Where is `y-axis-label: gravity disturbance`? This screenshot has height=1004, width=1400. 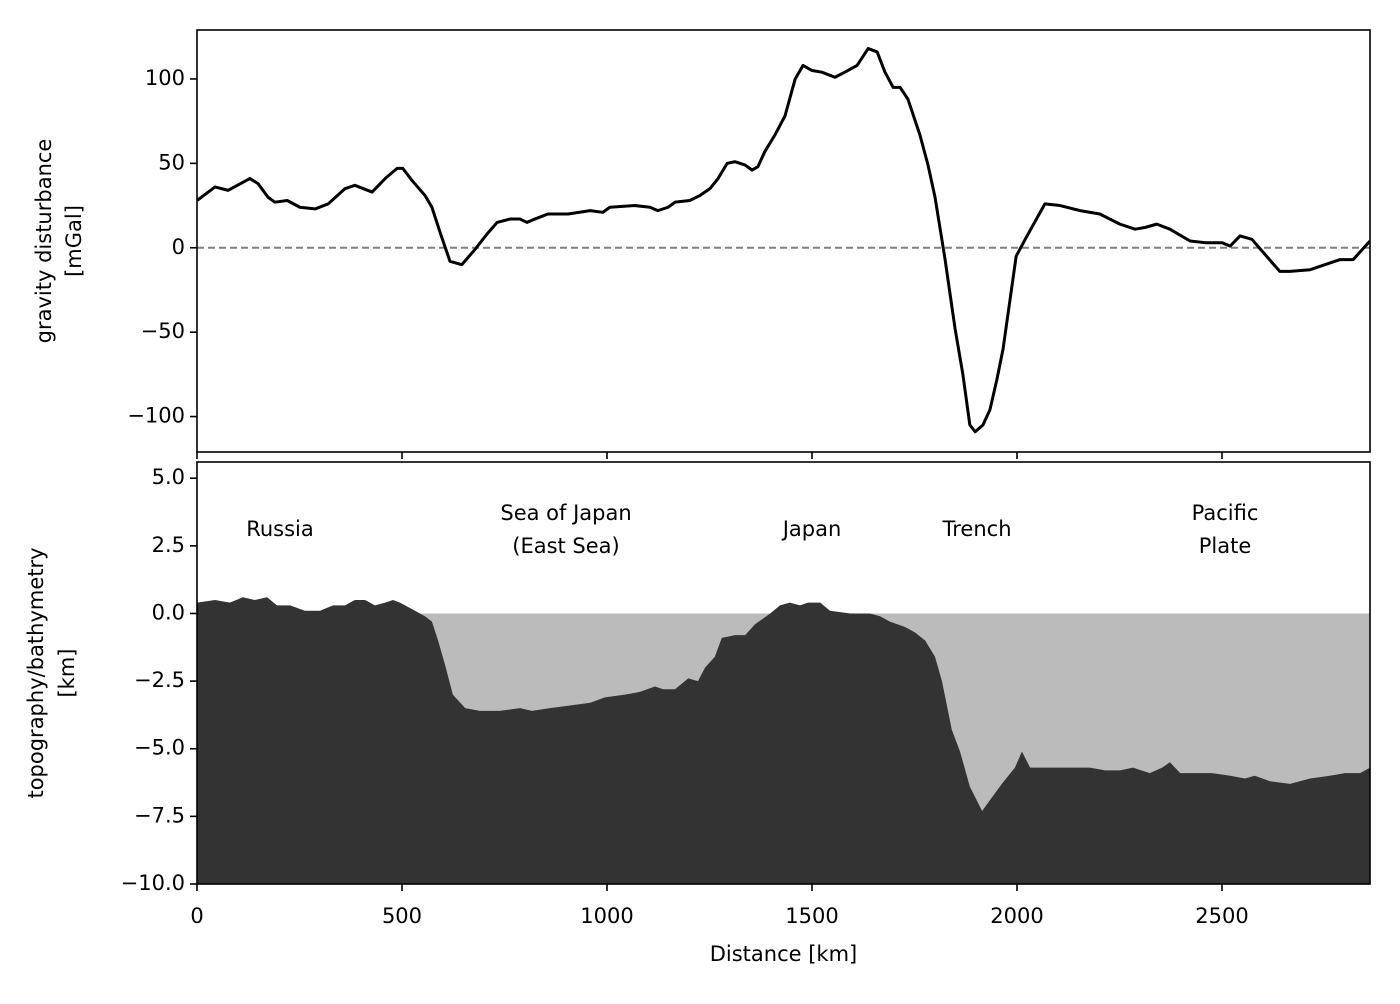 y-axis-label: gravity disturbance is located at coordinates (44, 241).